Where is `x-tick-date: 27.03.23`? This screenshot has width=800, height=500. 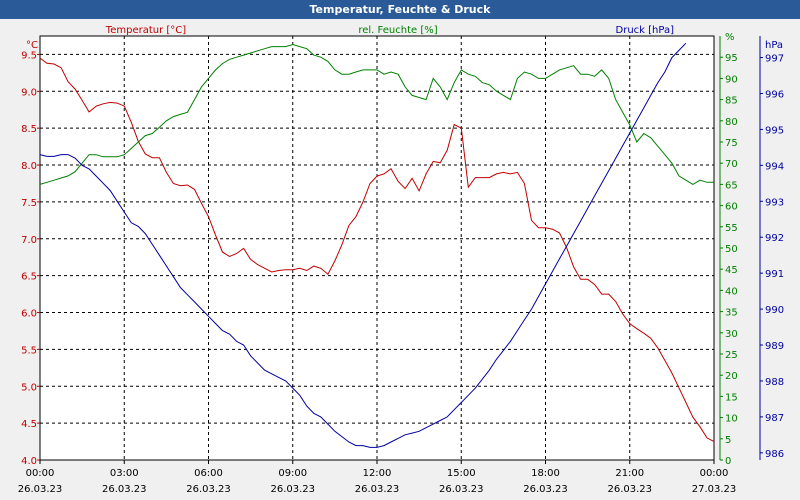
x-tick-date: 27.03.23 is located at coordinates (714, 489).